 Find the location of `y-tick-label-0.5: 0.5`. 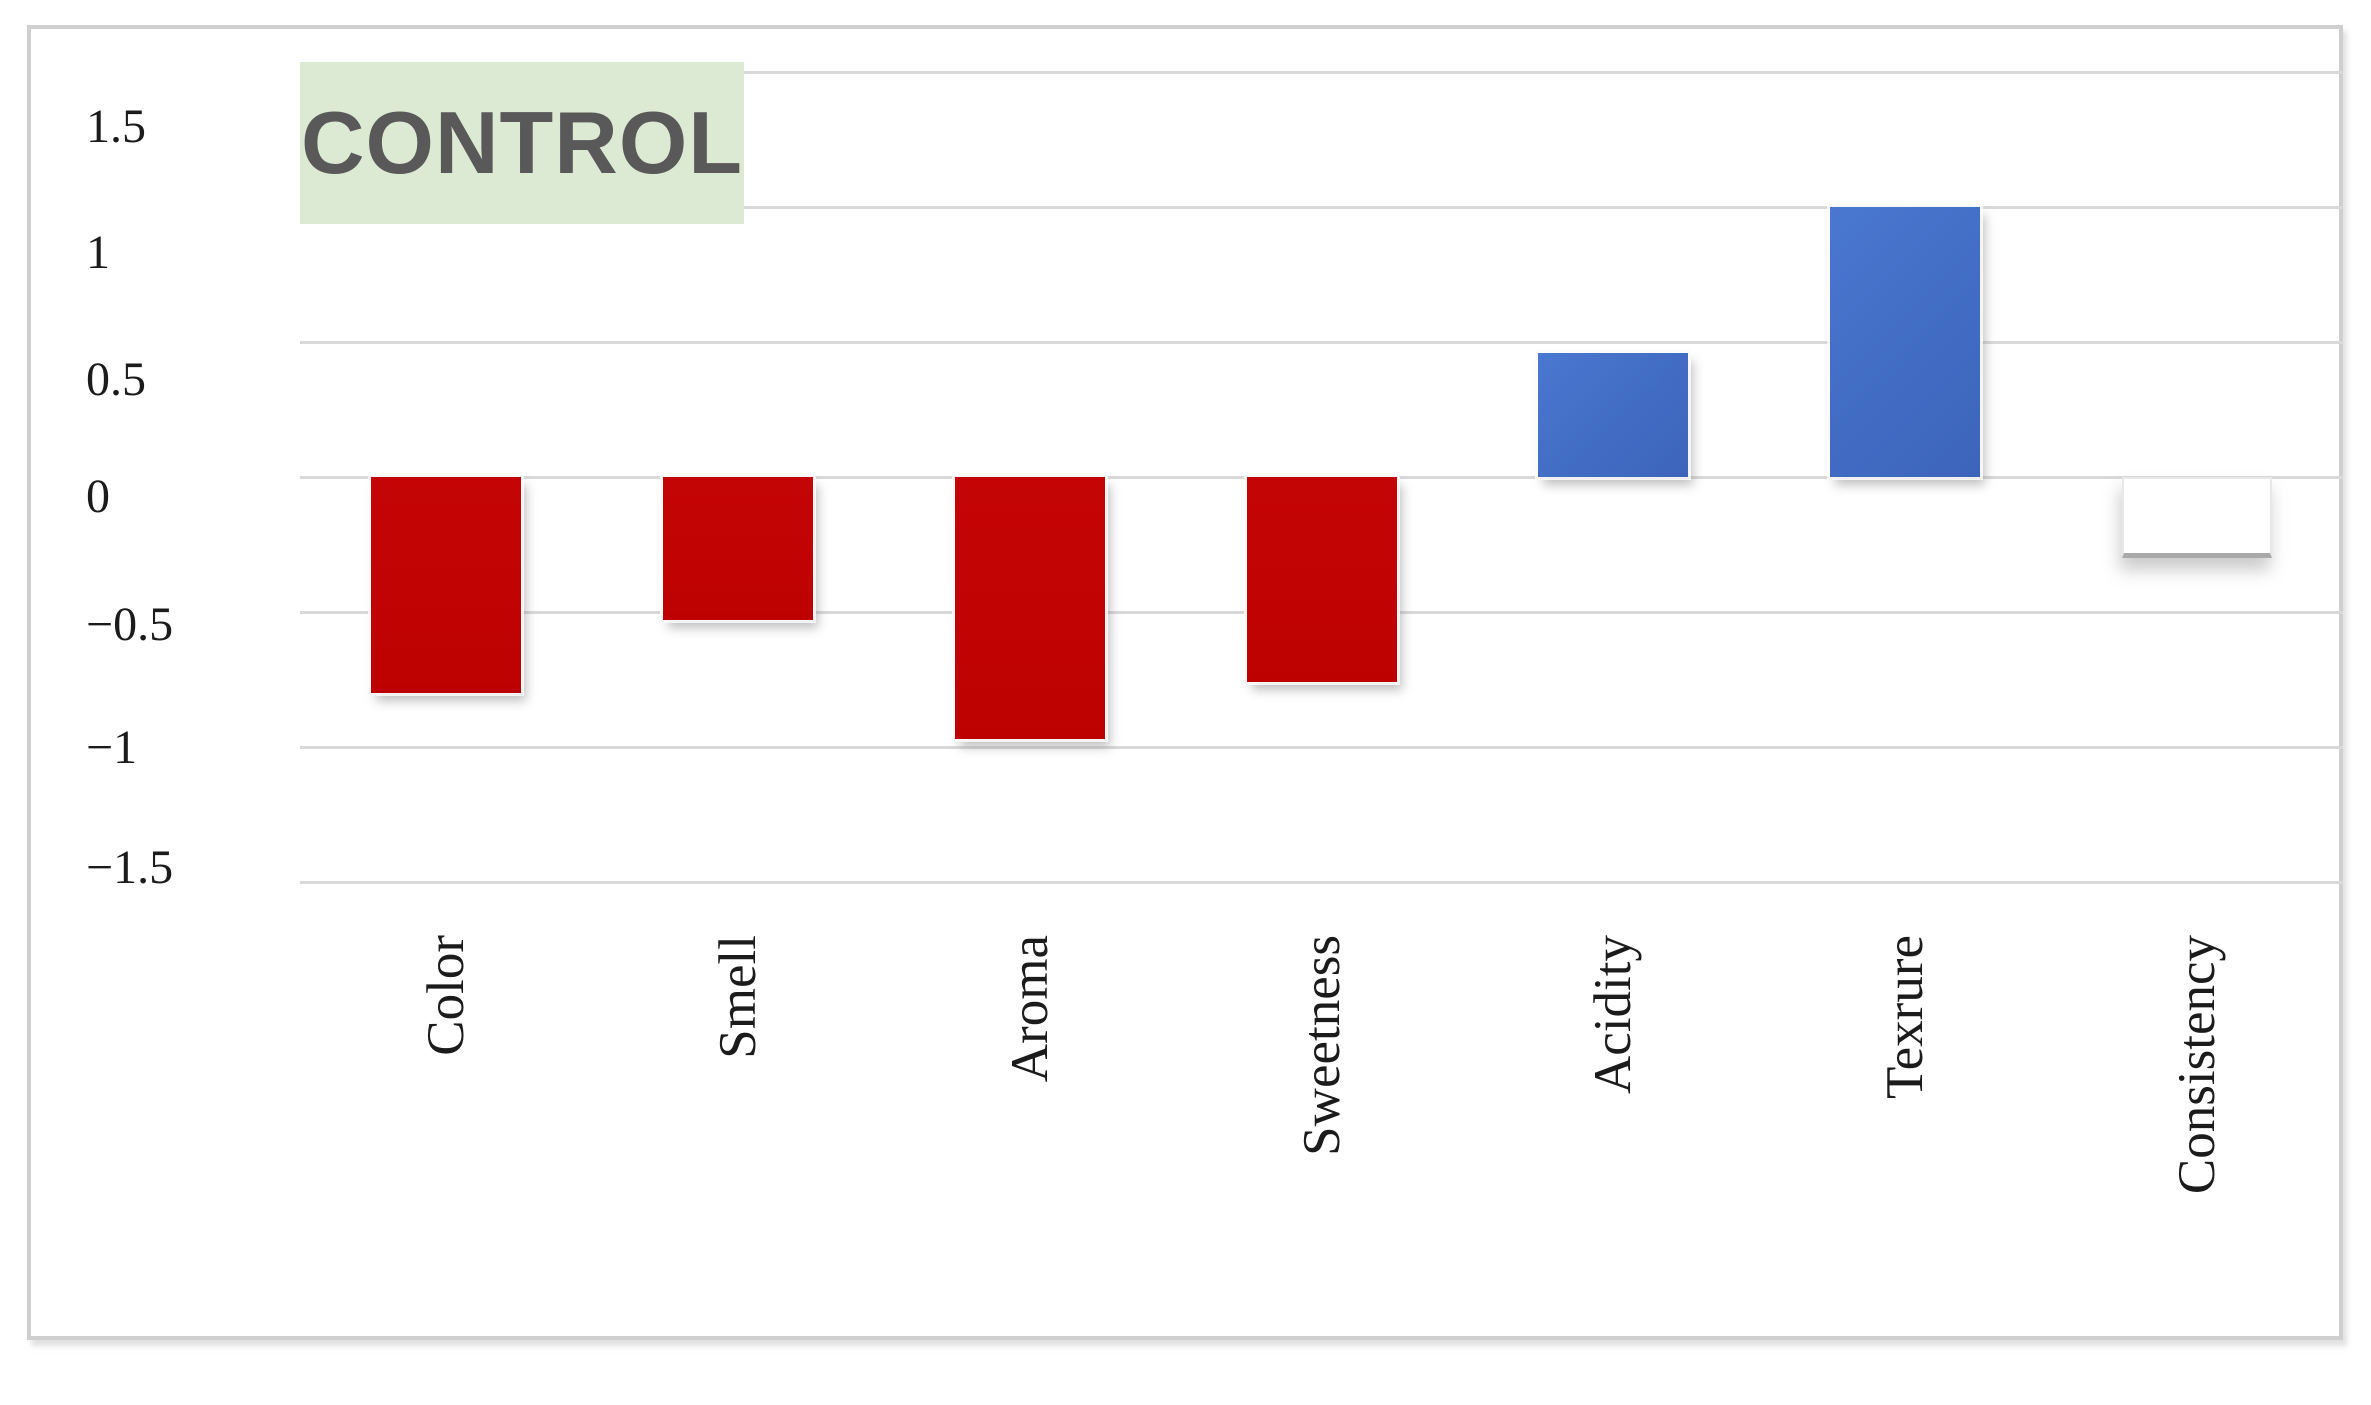

y-tick-label-0.5: 0.5 is located at coordinates (116, 379).